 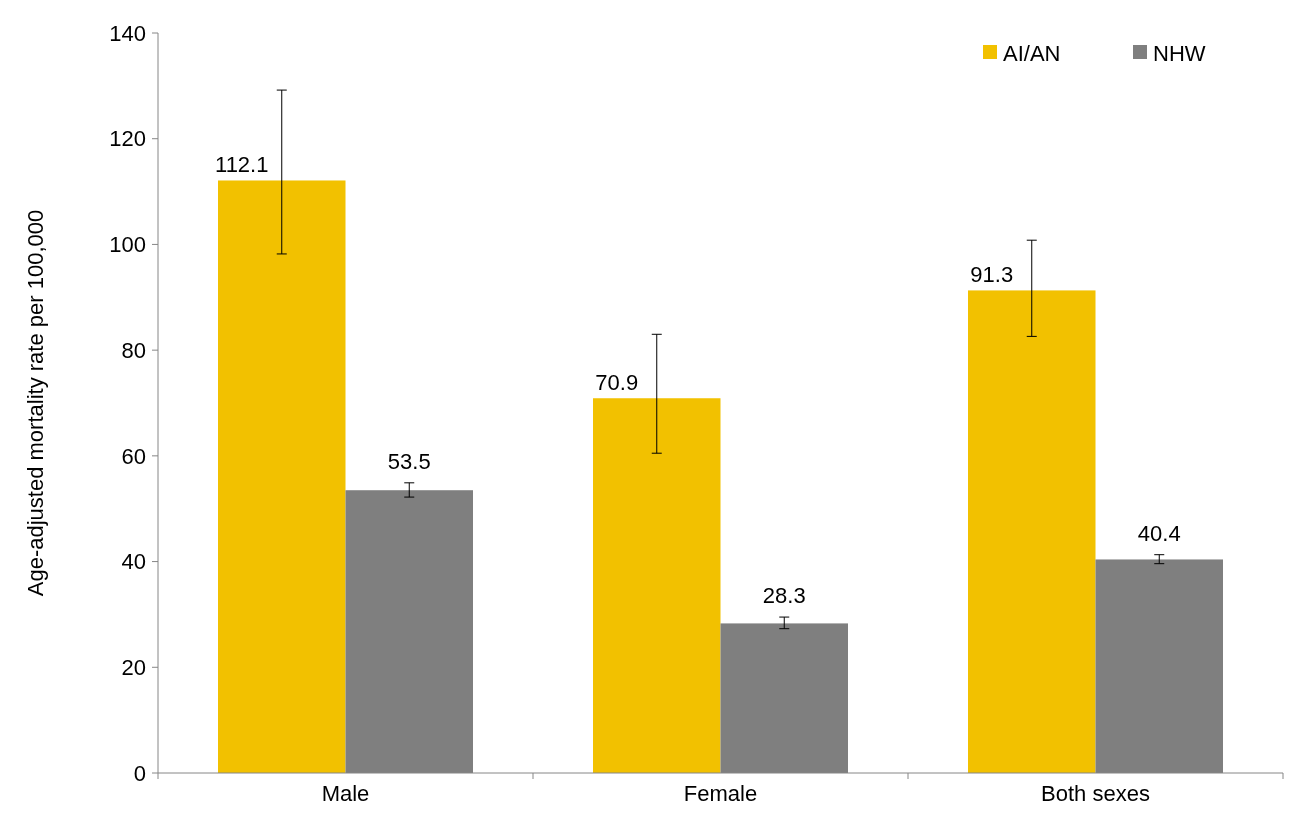 I want to click on y-tick-label: 100, so click(x=127, y=245).